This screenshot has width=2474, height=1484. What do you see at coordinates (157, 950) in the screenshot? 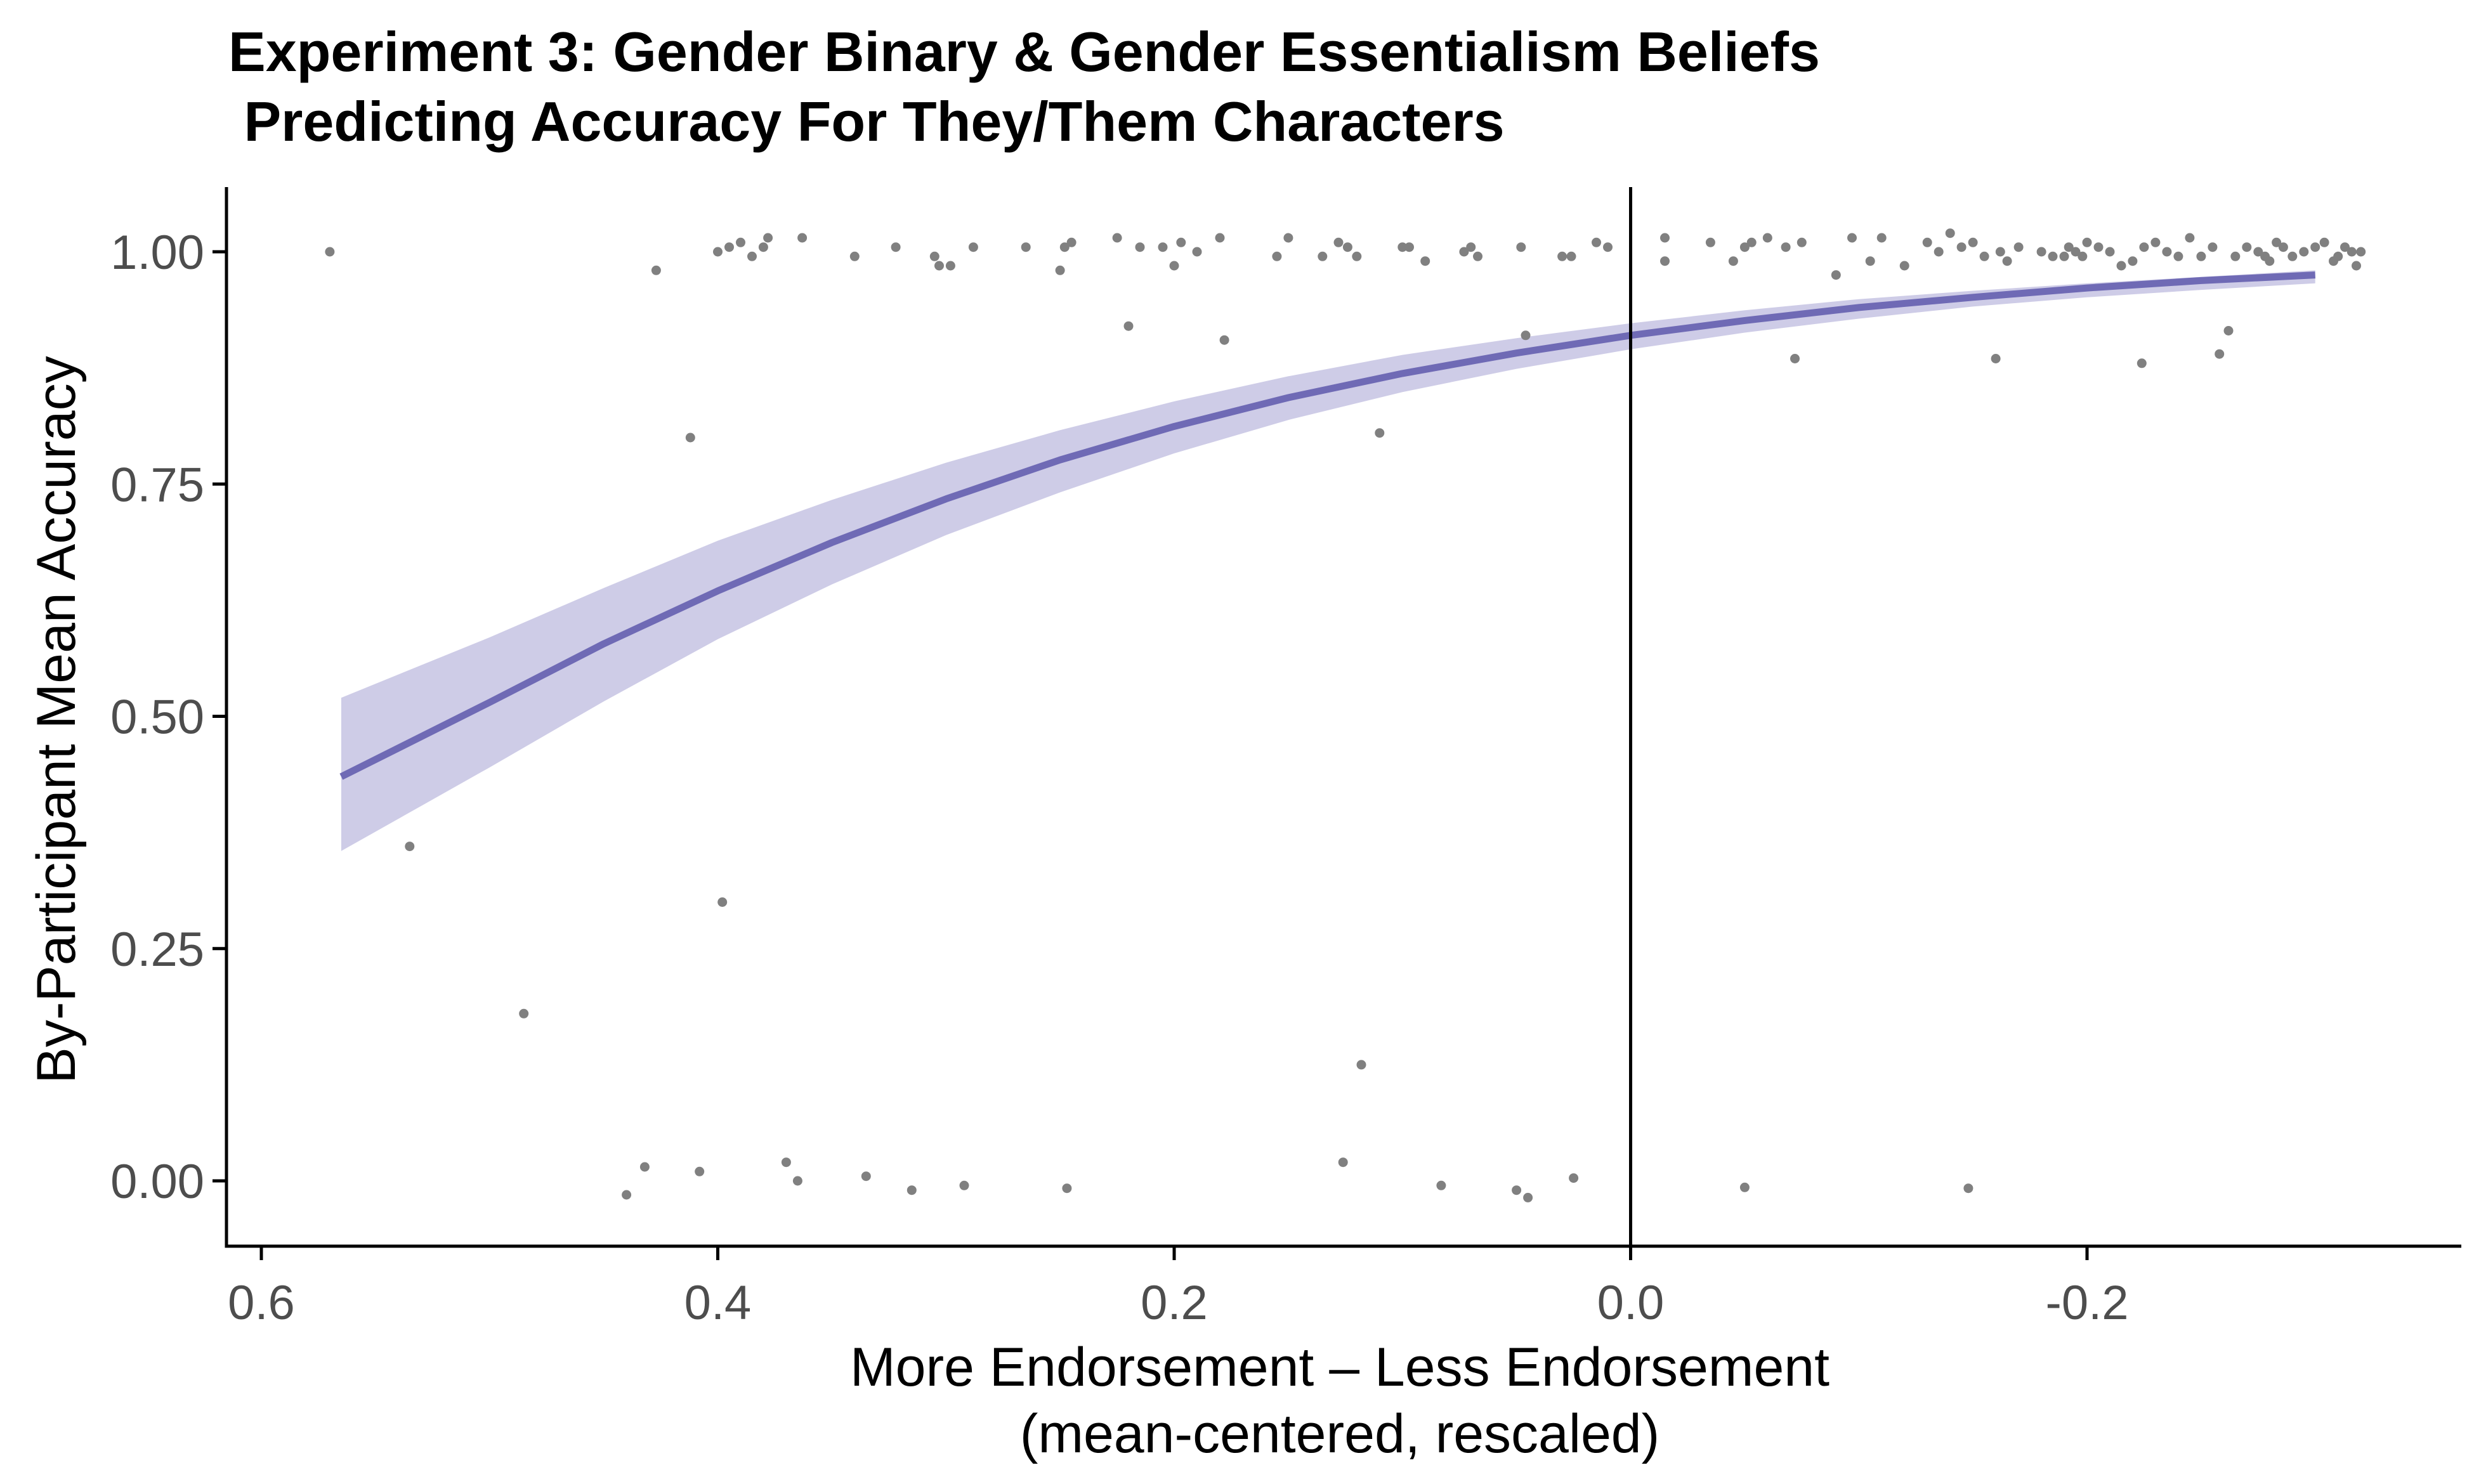
I see `y-tick-label: 0.25` at bounding box center [157, 950].